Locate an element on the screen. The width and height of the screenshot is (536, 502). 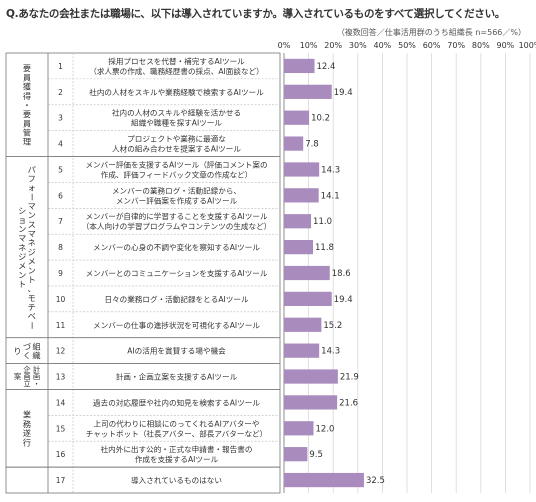
data-label: 7.8 is located at coordinates (312, 145).